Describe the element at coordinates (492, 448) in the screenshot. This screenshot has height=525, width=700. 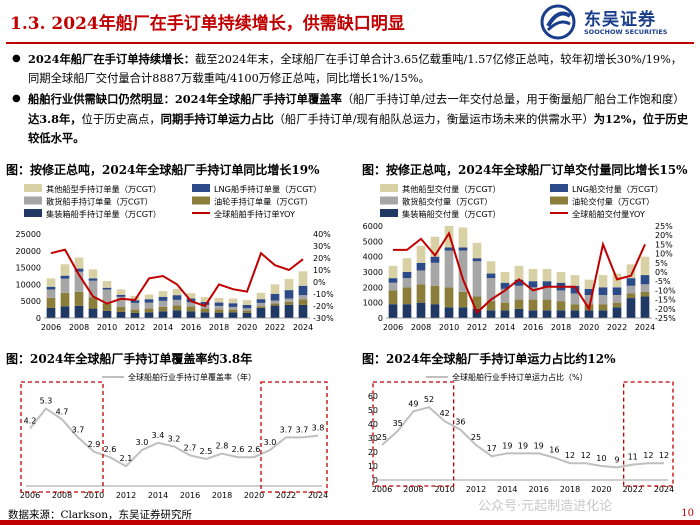
I see `data-label: 17` at that location.